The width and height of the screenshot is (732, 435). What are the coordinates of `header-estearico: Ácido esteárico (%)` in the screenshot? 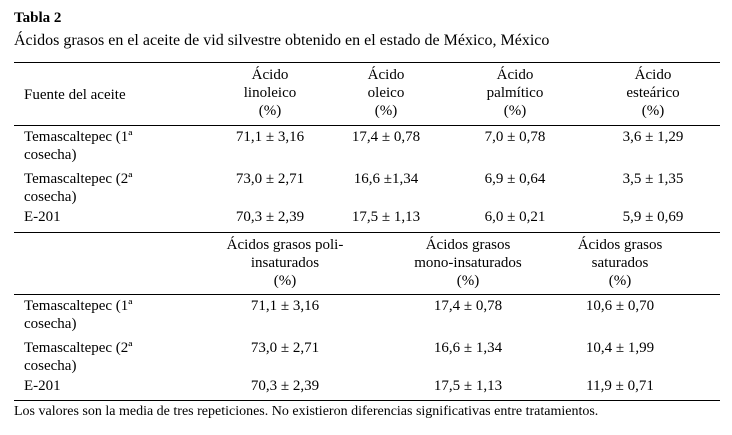 It's located at (653, 93).